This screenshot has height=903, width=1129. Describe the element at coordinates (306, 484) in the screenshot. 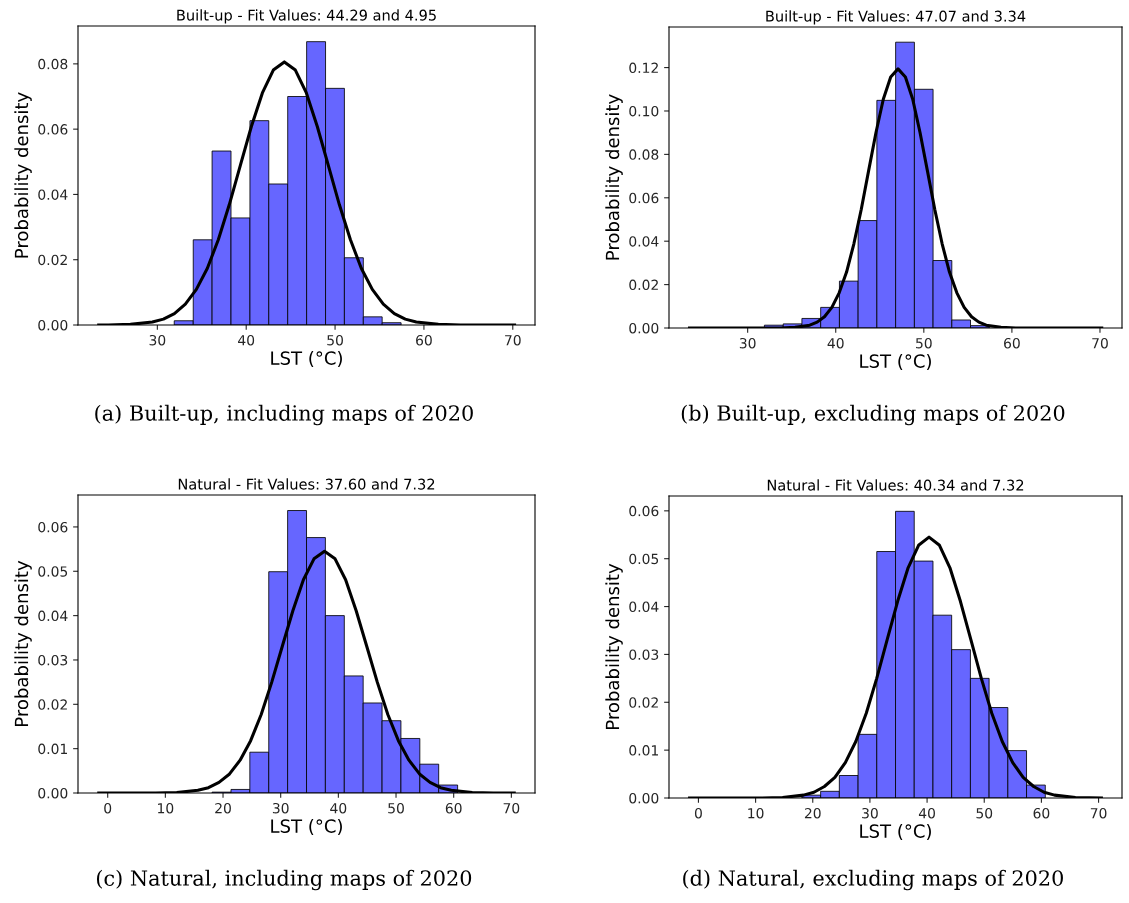

I see `chart-title: Natural - Fit Values: 37.60 and 7.32` at that location.